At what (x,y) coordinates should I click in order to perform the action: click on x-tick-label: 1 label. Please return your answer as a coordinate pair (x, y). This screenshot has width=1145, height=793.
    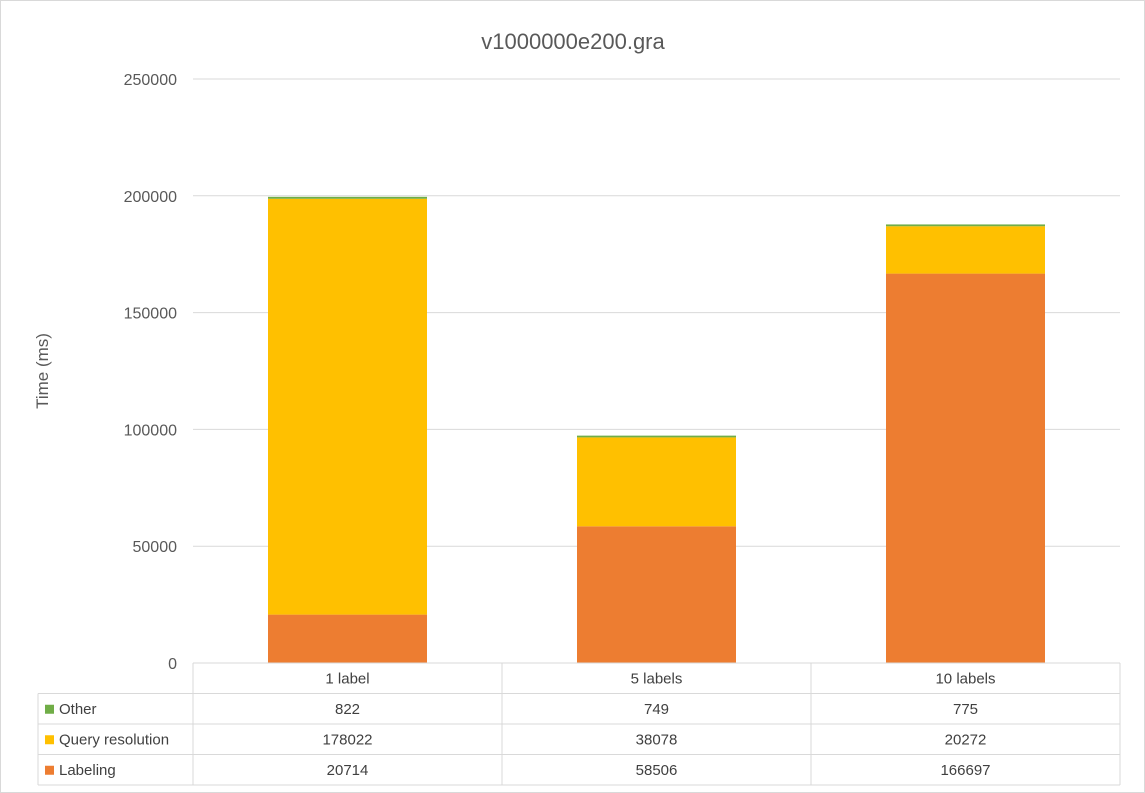
    Looking at the image, I should click on (347, 678).